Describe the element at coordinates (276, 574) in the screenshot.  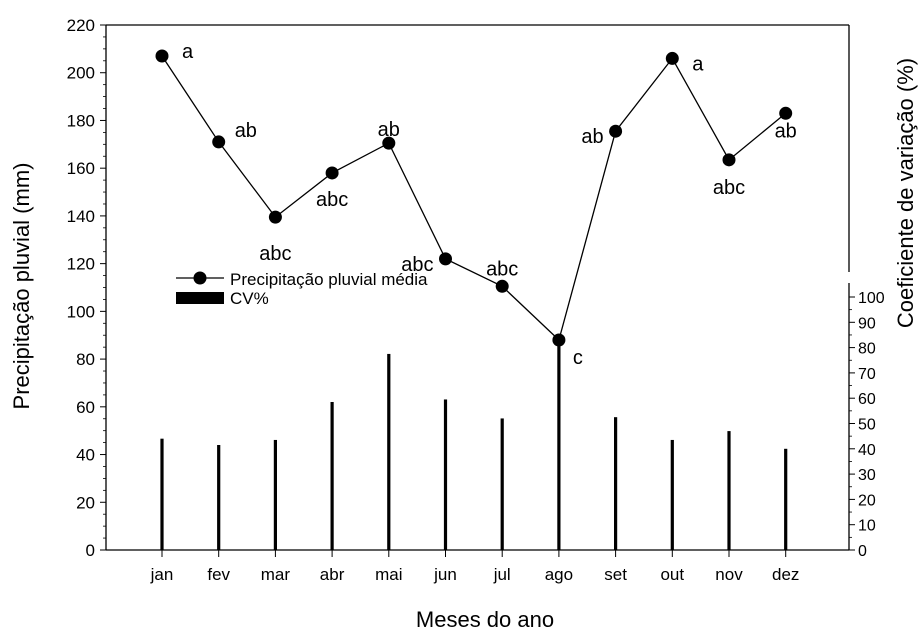
I see `x-tick-label: mar` at that location.